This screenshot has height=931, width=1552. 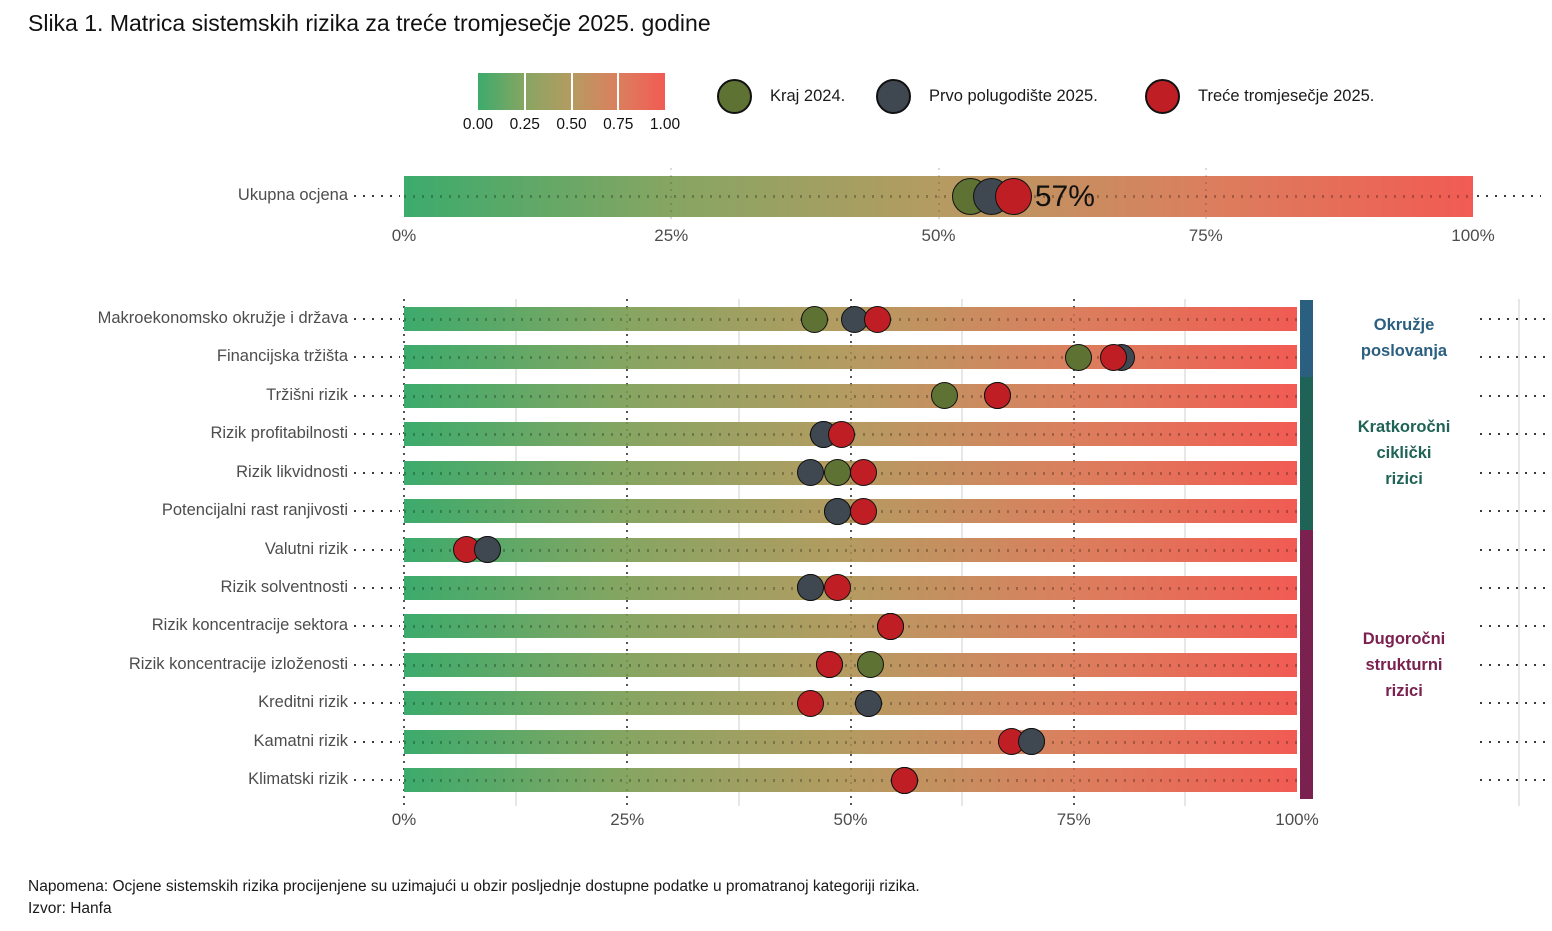 What do you see at coordinates (1013, 196) in the screenshot?
I see `overall-marker-trece_tromjesecje_2025` at bounding box center [1013, 196].